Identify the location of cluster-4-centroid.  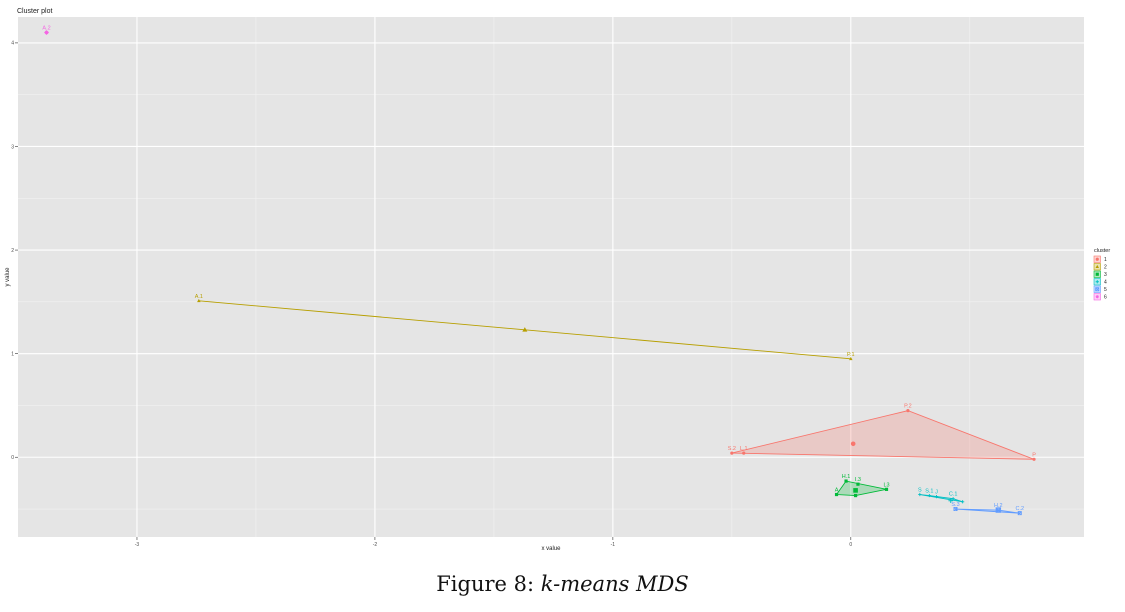
(951, 501).